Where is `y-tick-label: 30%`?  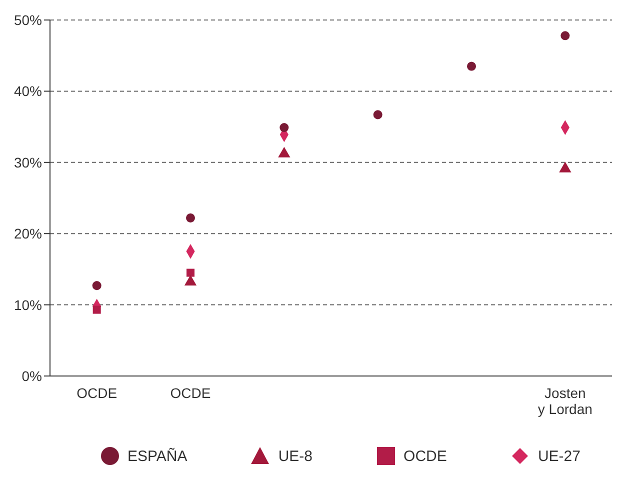
y-tick-label: 30% is located at coordinates (28, 162).